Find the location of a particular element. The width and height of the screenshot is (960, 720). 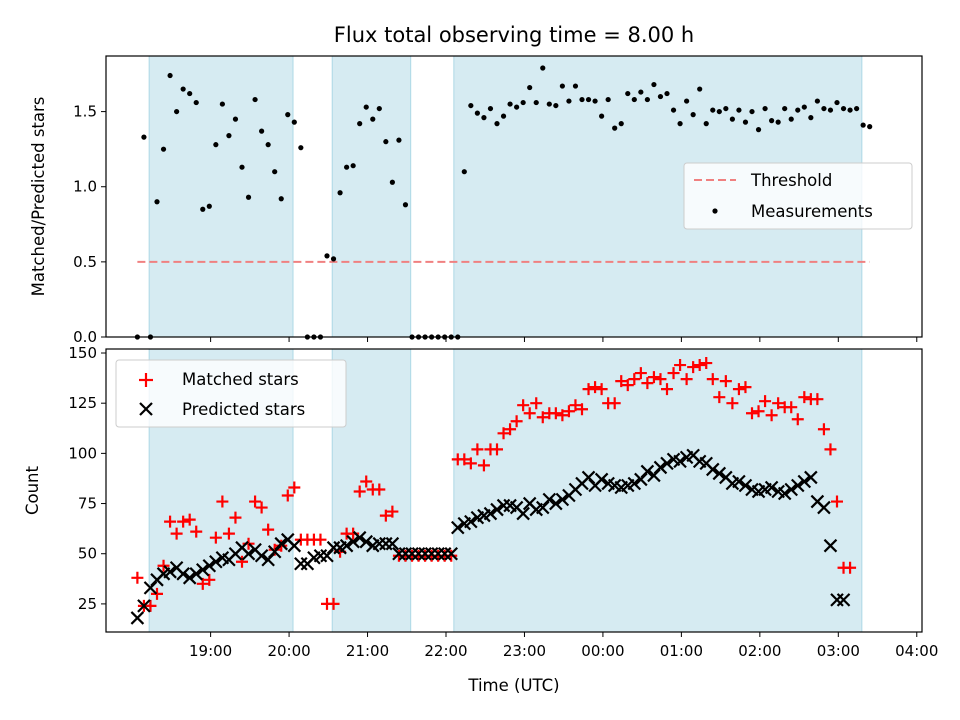

y-tick-label: 50 is located at coordinates (87, 554).